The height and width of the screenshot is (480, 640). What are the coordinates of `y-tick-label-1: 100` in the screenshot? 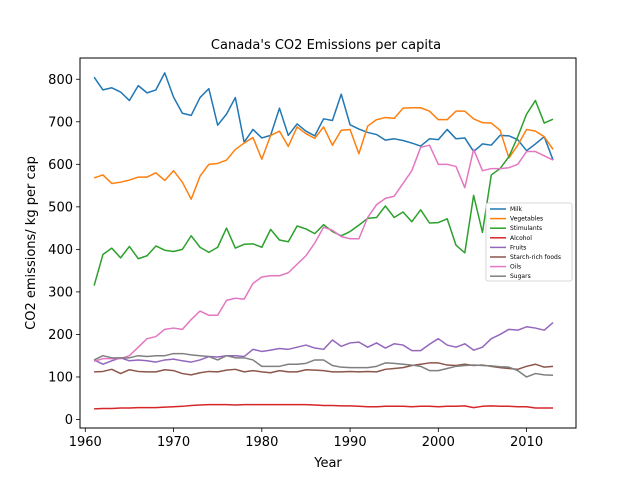 It's located at (60, 377).